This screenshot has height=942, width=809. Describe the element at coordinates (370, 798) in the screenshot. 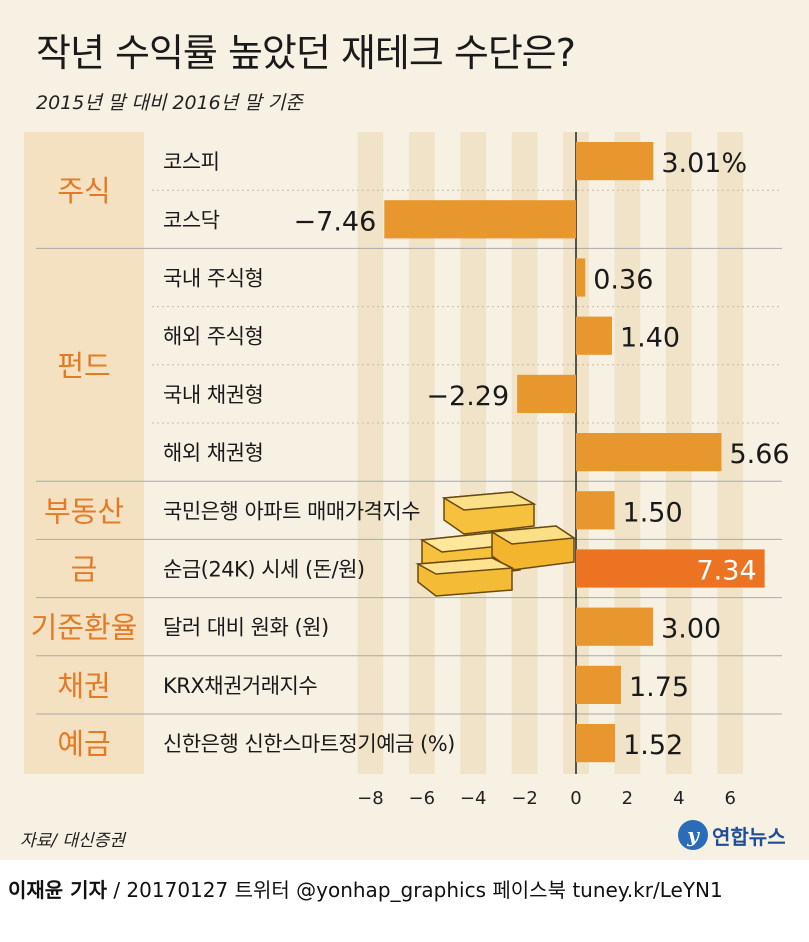

I see `x-tick-label: −8` at that location.